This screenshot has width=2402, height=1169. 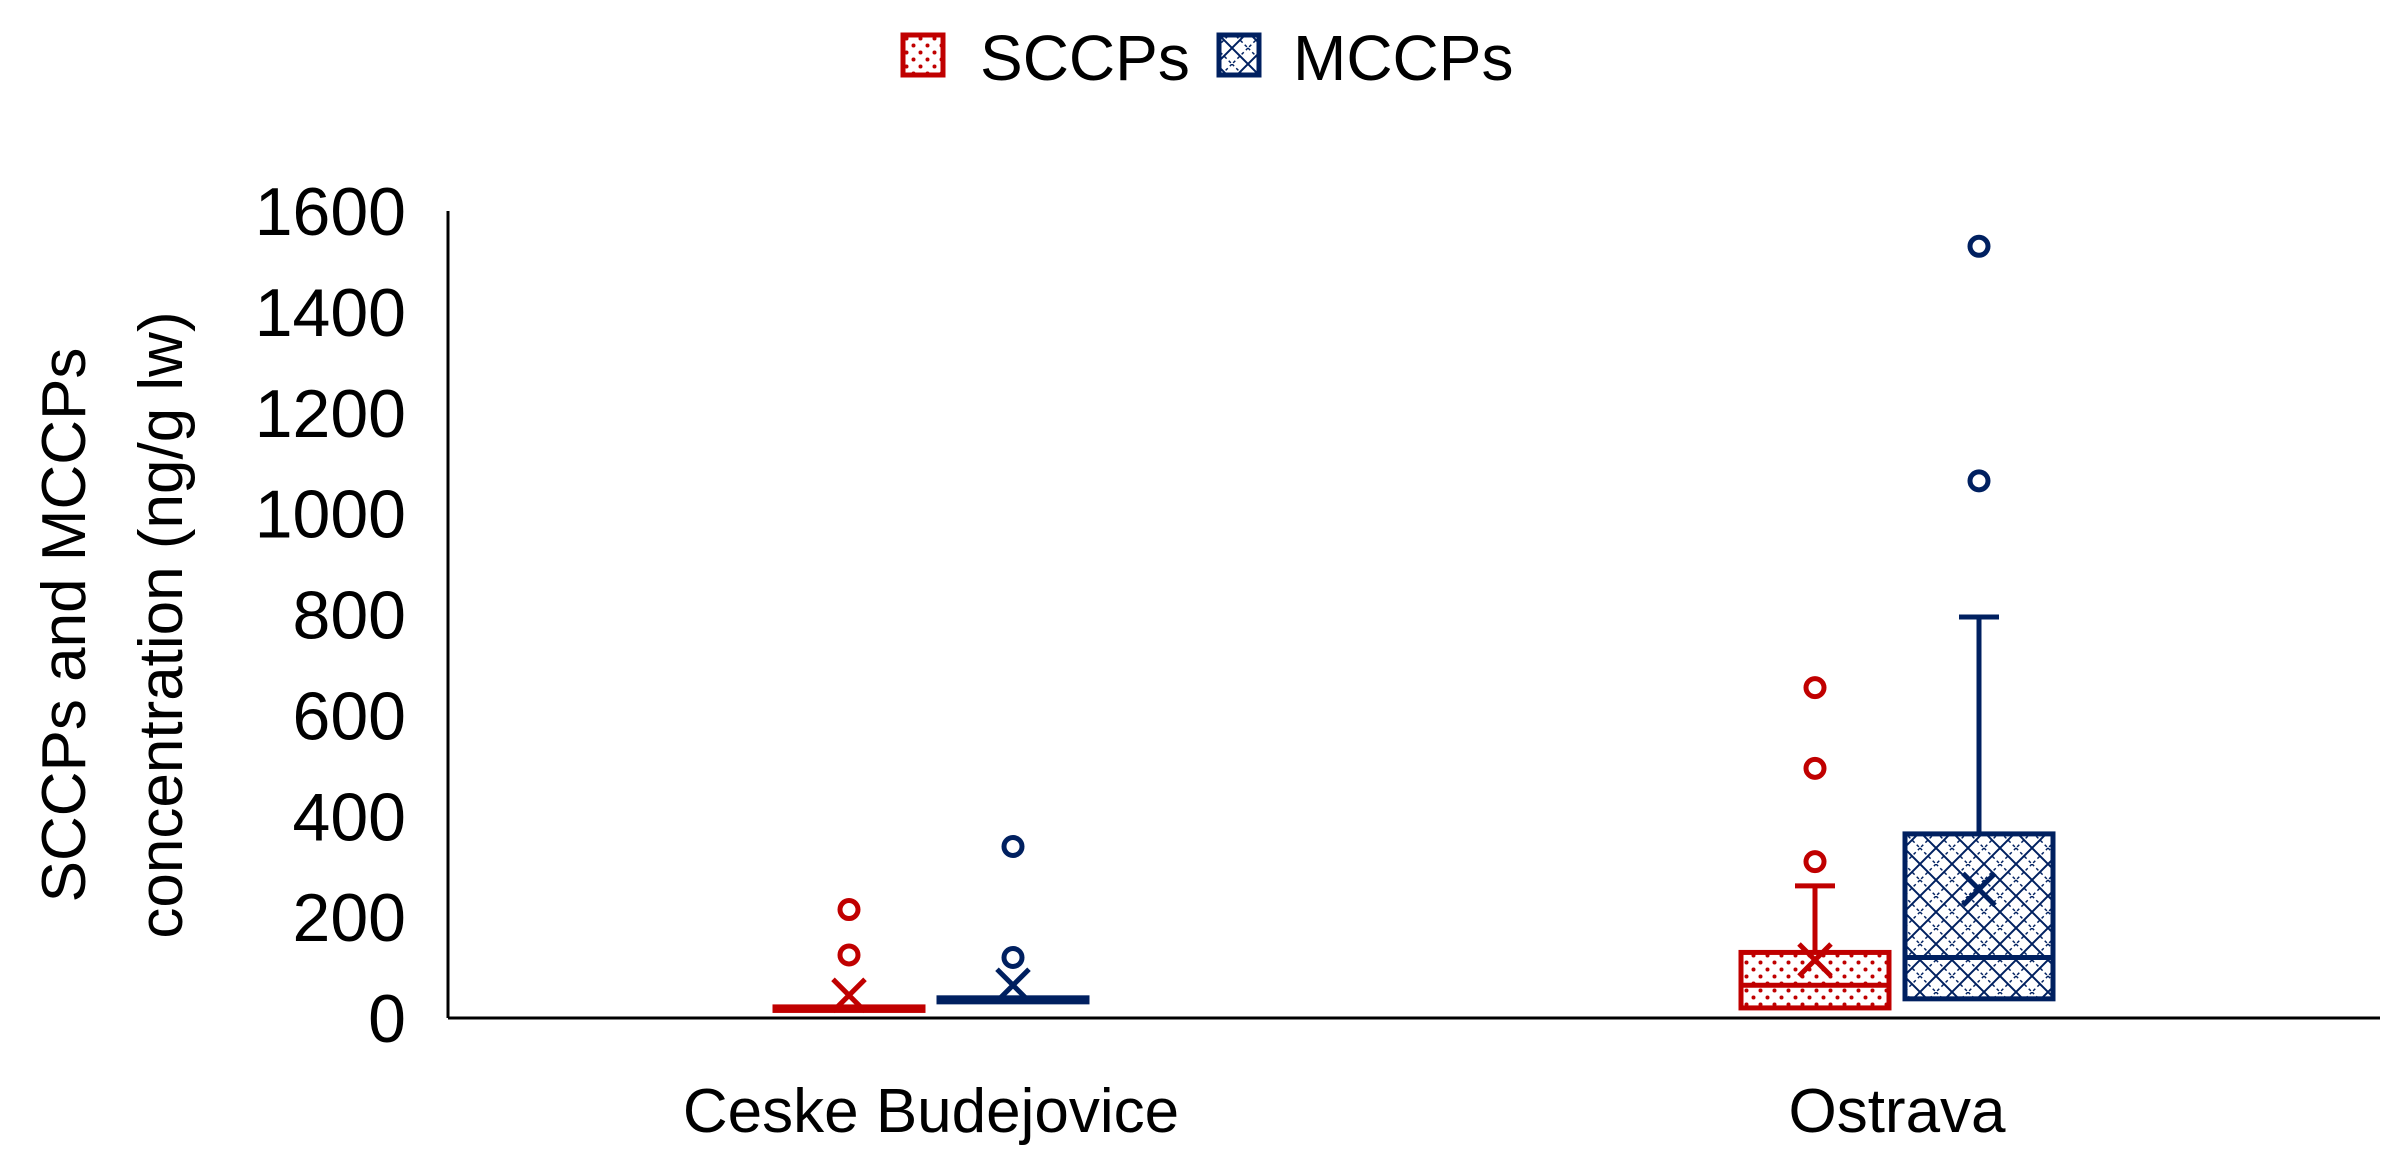 What do you see at coordinates (113, 624) in the screenshot?
I see `y-axis-title: SCCPs and MCCPs concentration (ng/g lw)` at bounding box center [113, 624].